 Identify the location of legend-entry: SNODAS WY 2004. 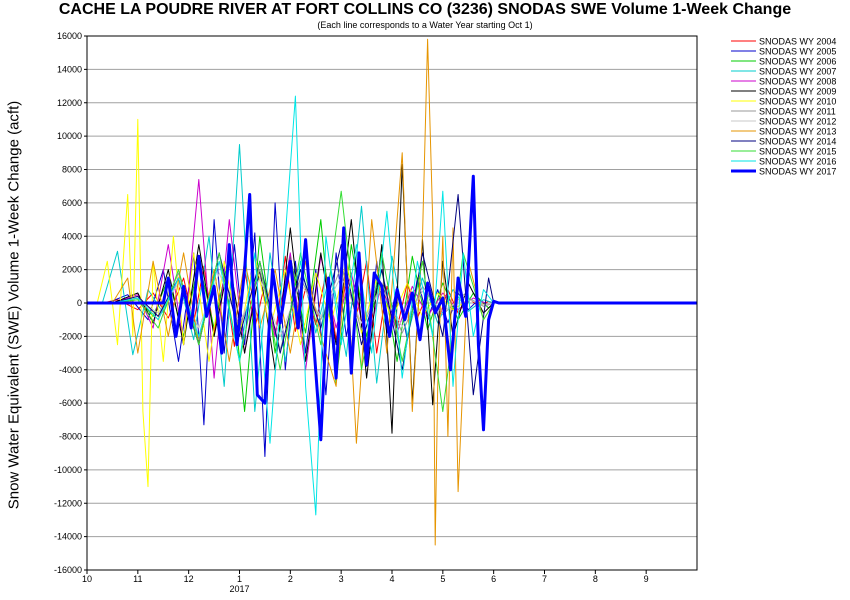
(797, 42).